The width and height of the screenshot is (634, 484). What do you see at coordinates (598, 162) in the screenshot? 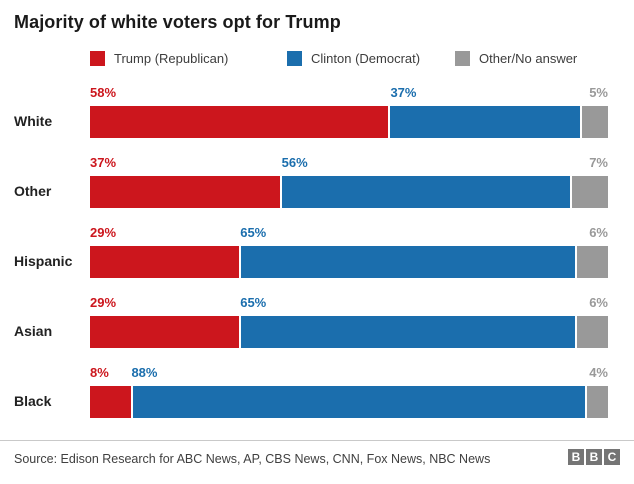
I see `value-label-other: 7%` at bounding box center [598, 162].